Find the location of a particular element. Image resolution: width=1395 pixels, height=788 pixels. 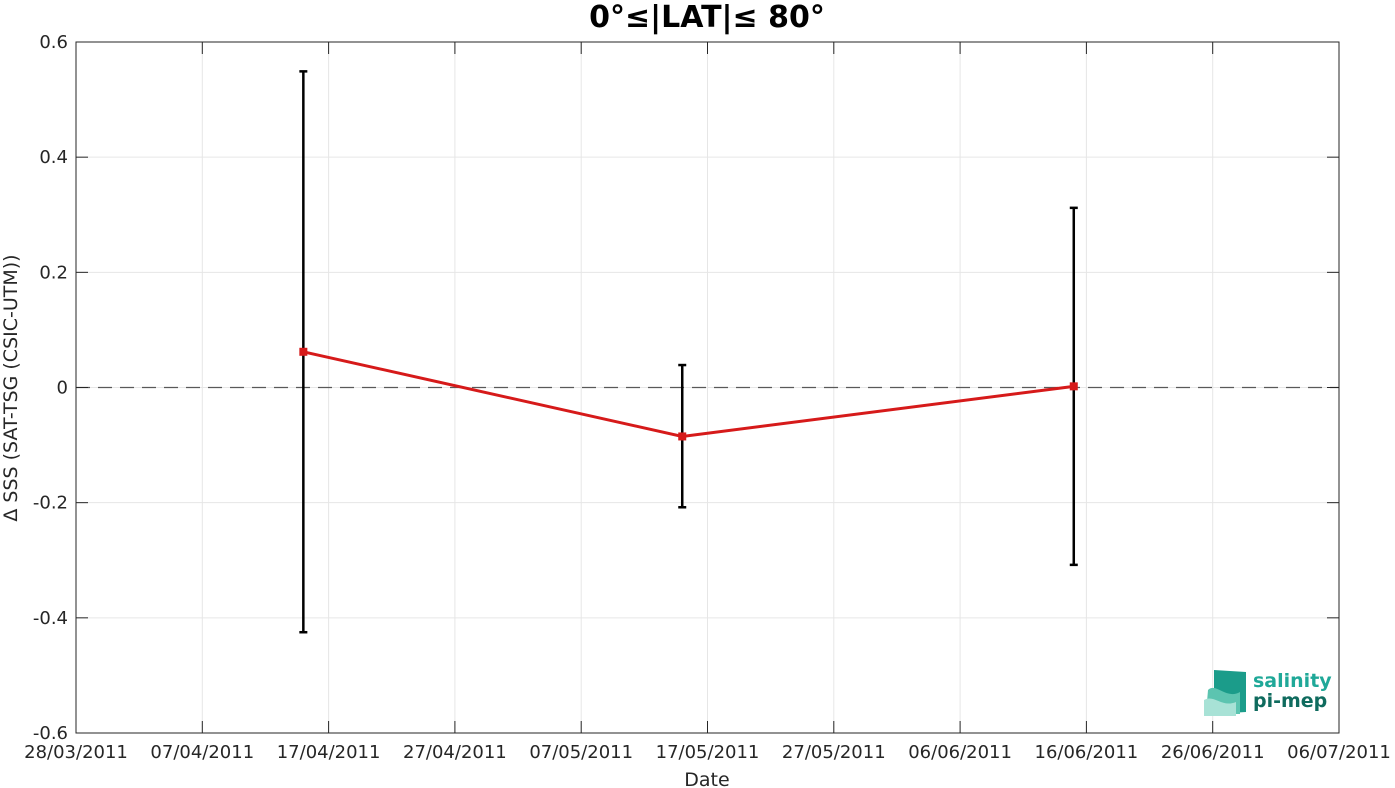

x-tick-label: 28/03/2011 is located at coordinates (76, 752).